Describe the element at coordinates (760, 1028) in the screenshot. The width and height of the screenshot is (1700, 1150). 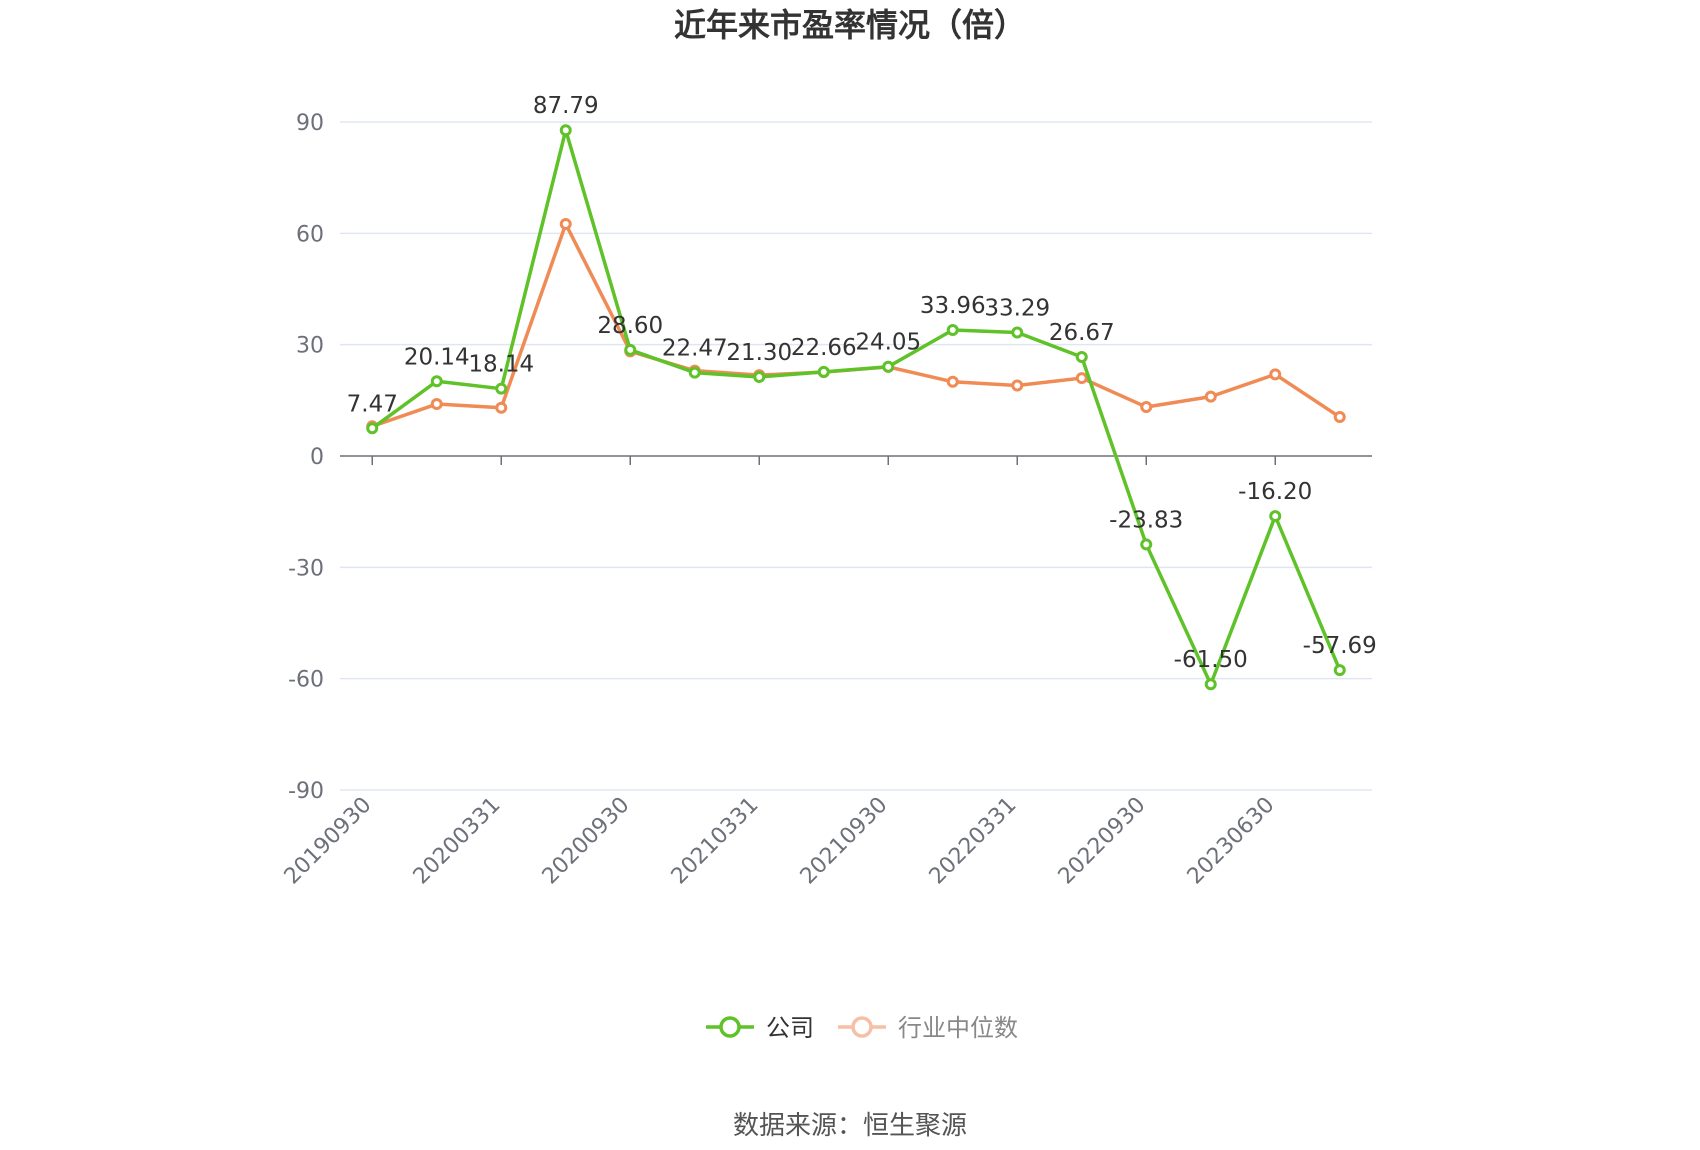
I see `legend-item-company: 公司` at that location.